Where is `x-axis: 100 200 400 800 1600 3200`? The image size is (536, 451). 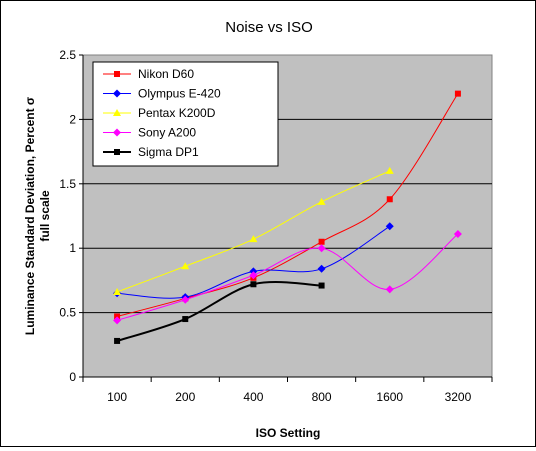 x-axis: 100 200 400 800 1600 3200 is located at coordinates (287, 390).